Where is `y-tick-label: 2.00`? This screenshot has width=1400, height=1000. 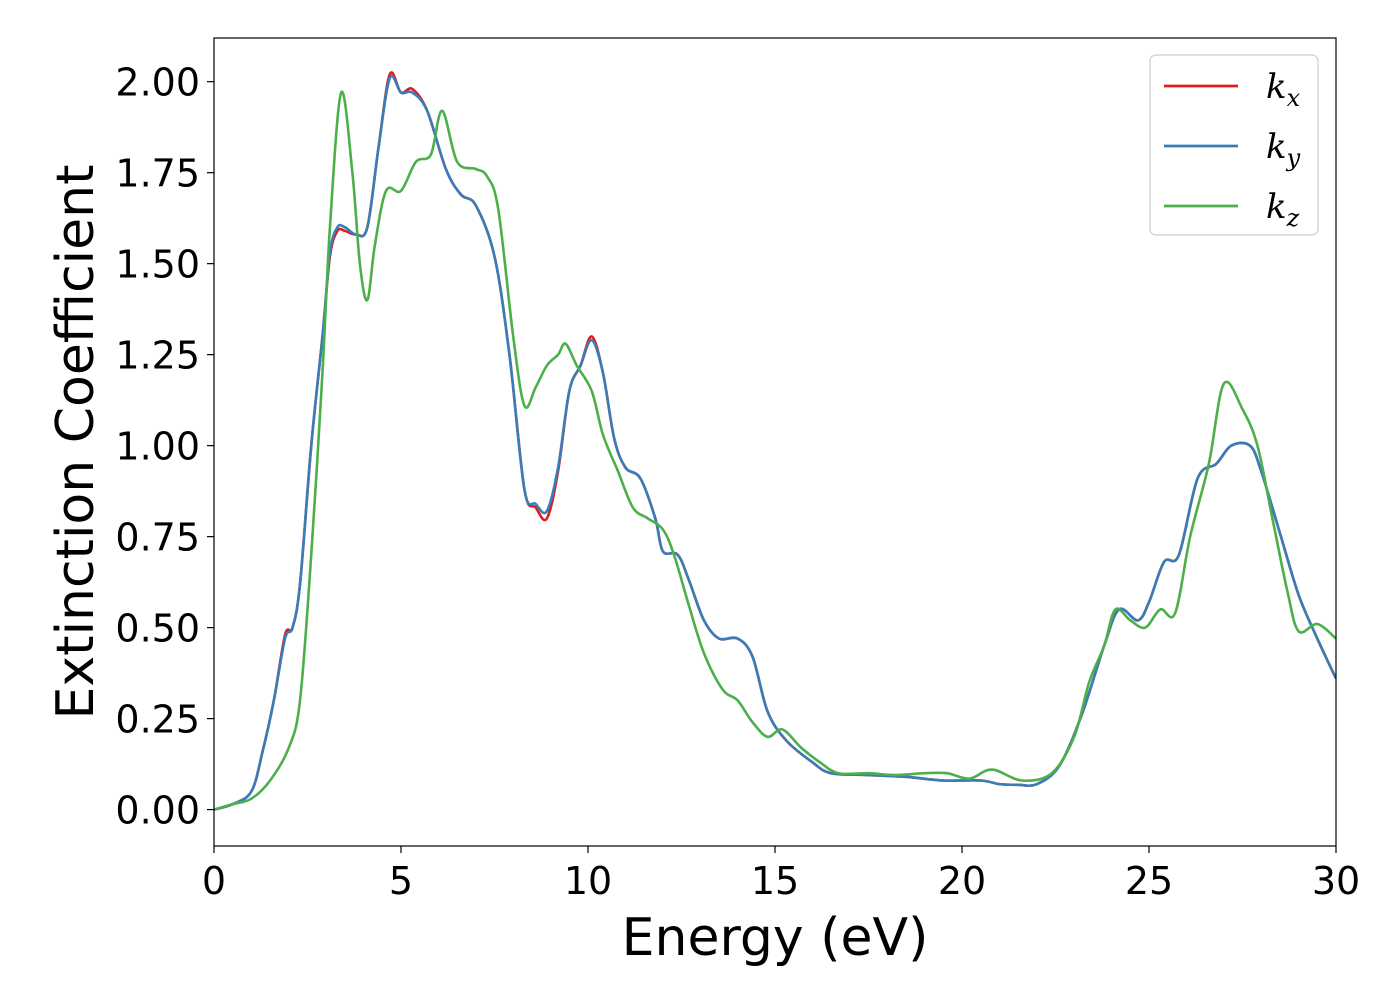
y-tick-label: 2.00 is located at coordinates (157, 83).